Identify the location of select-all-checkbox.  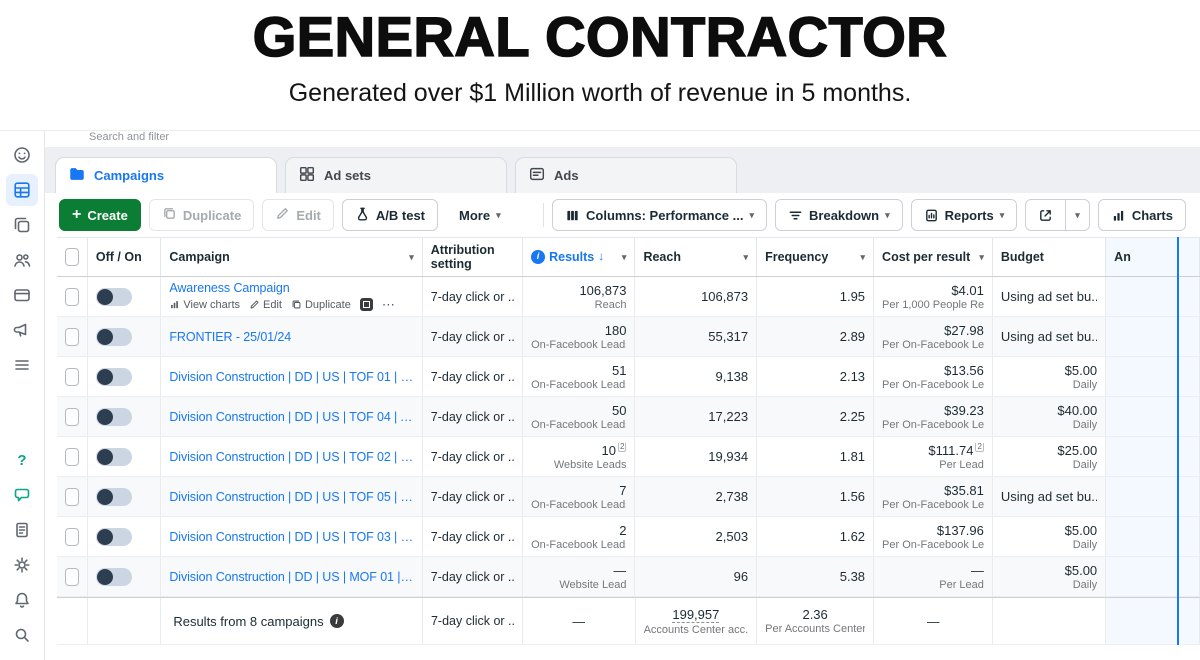
(72, 257).